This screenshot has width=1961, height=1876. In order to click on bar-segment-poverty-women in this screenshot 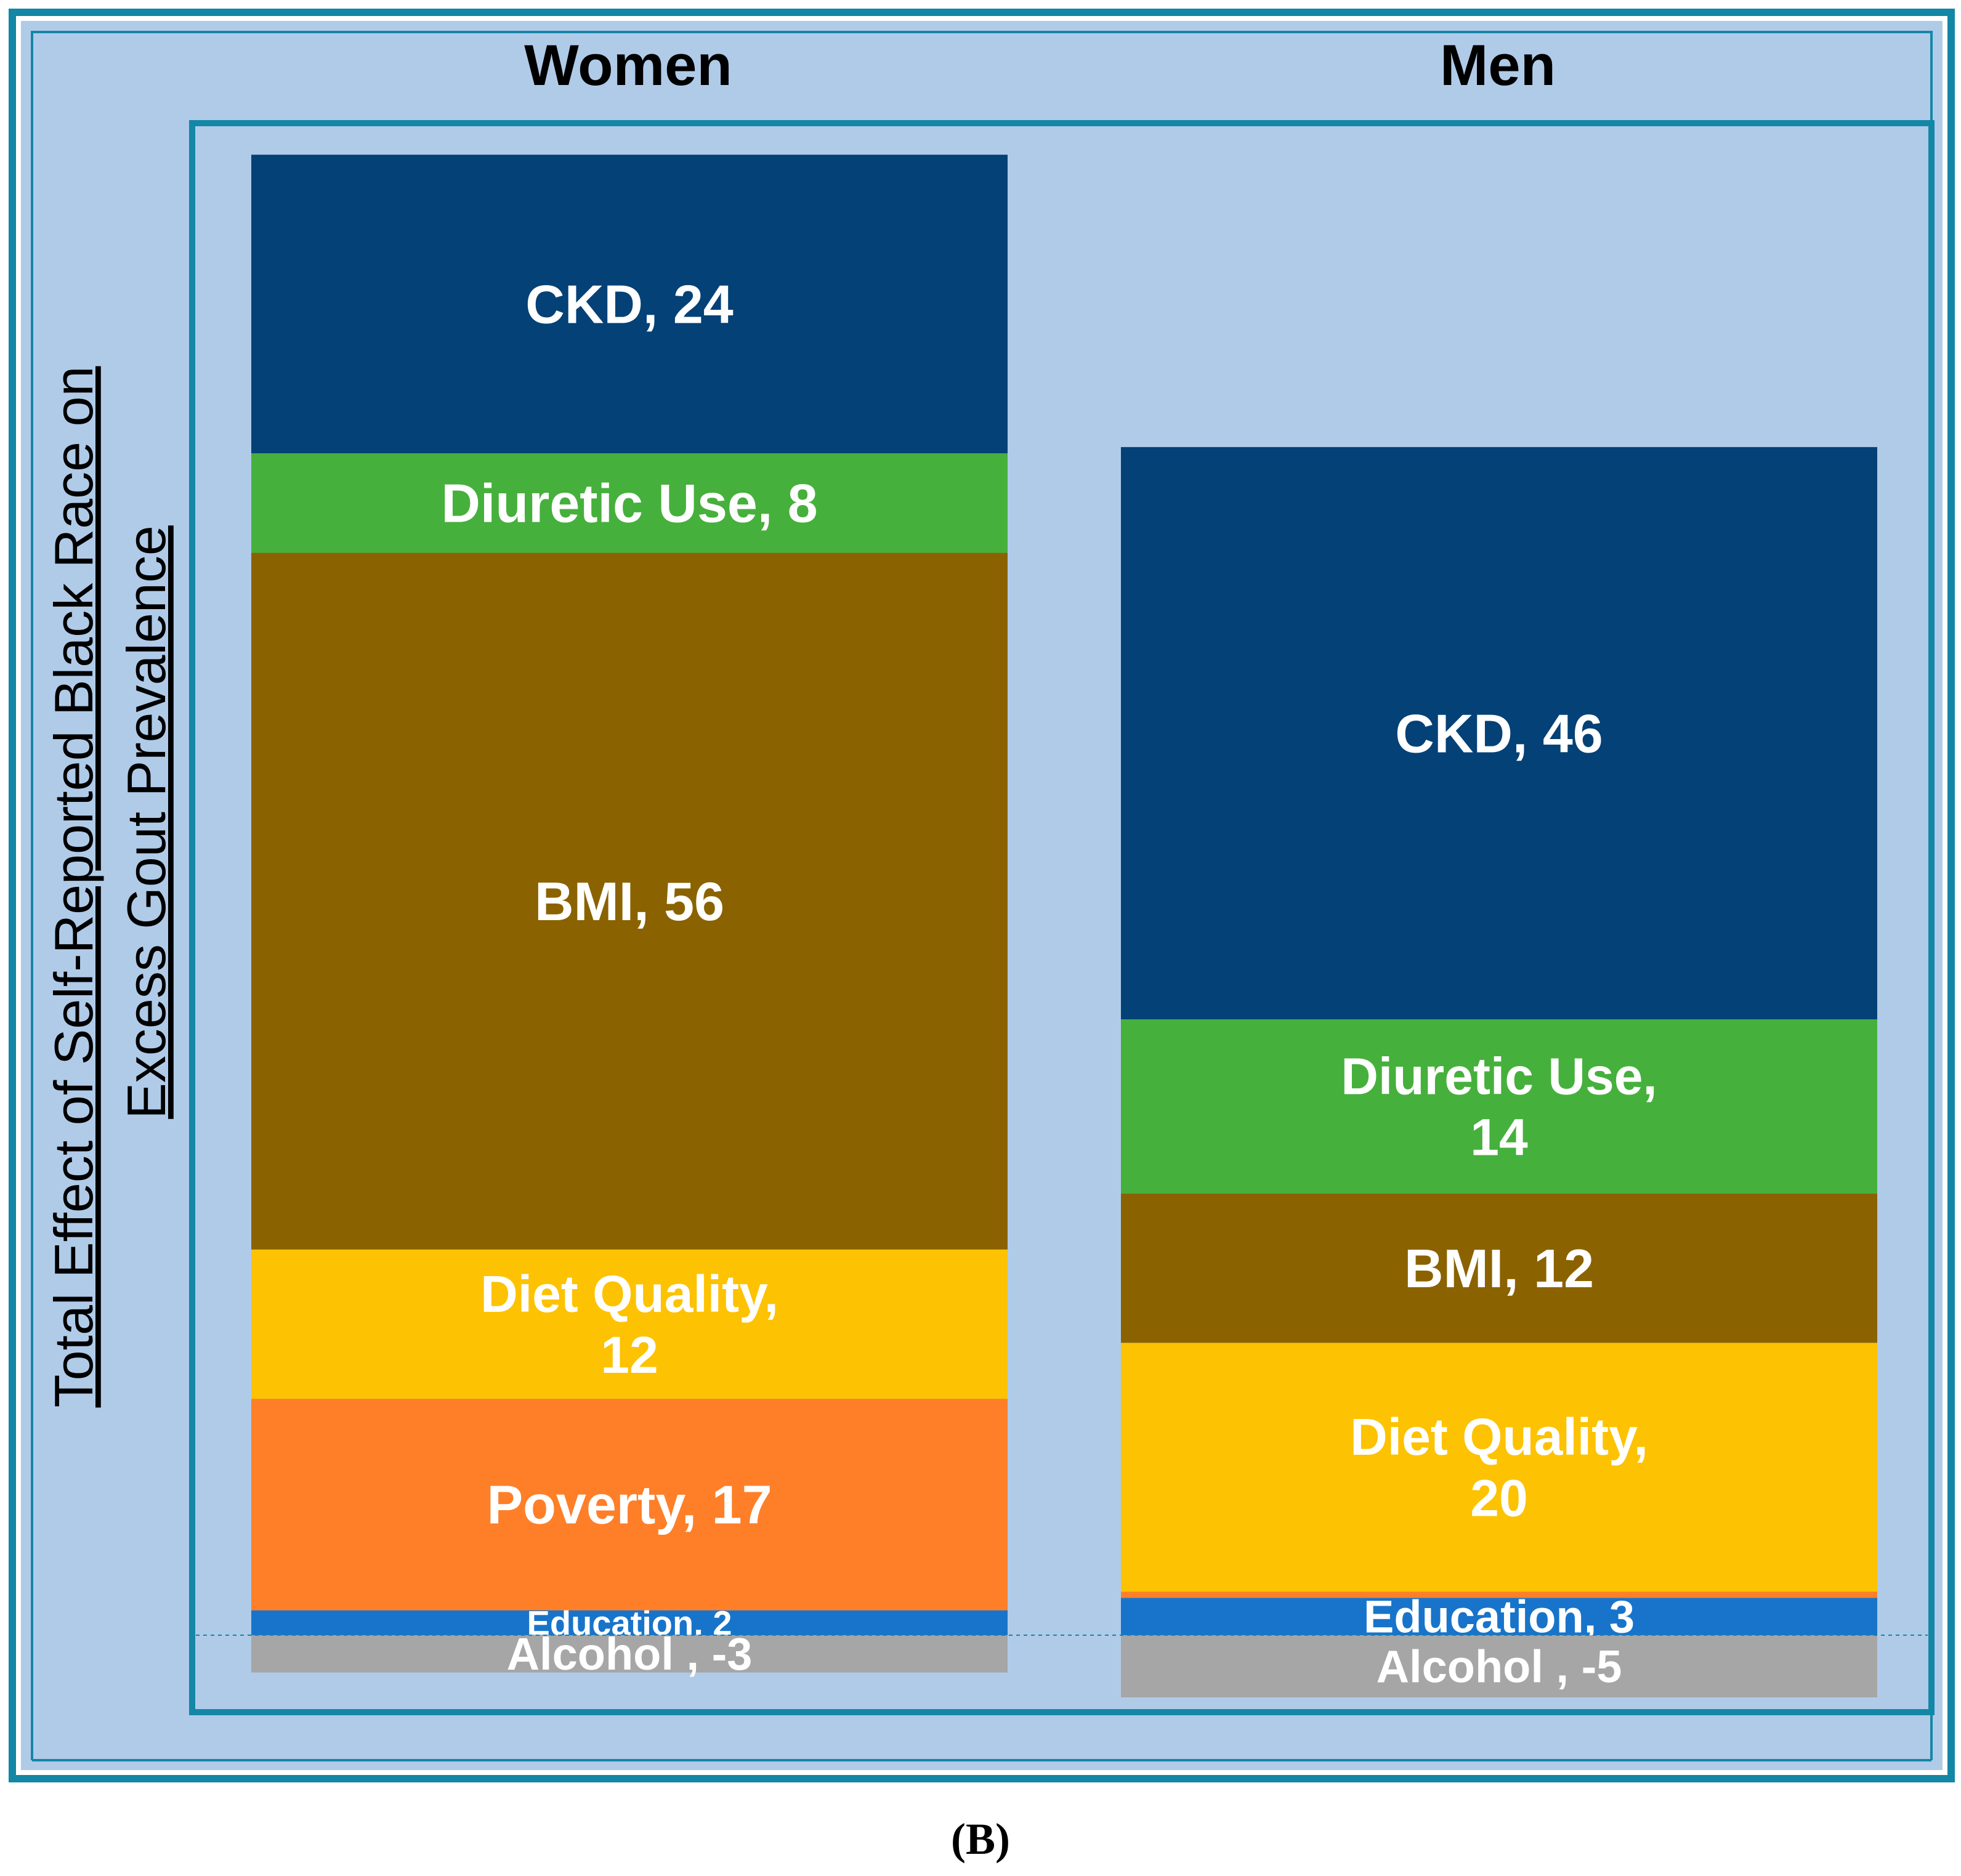, I will do `click(630, 1505)`.